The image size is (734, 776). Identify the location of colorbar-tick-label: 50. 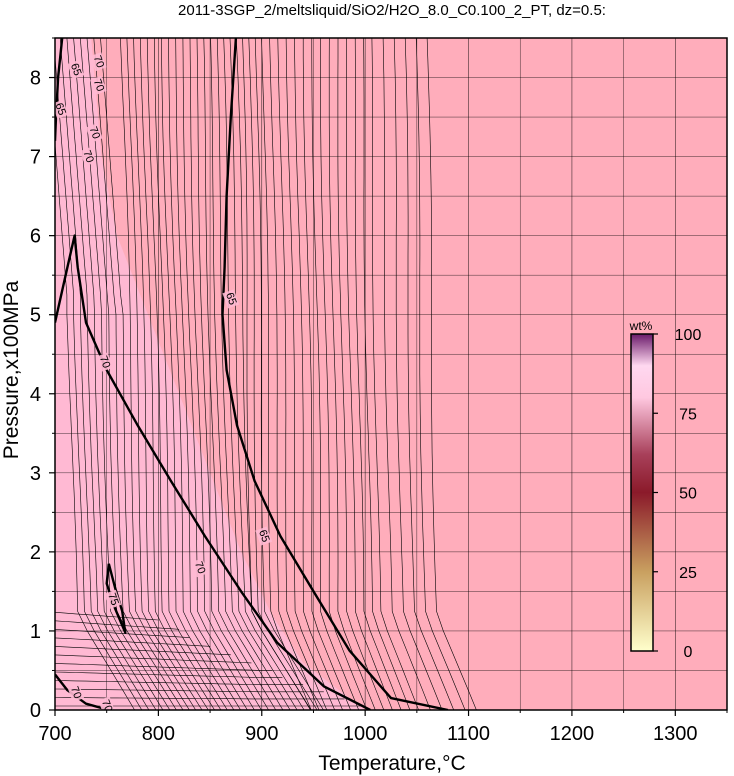
(688, 494).